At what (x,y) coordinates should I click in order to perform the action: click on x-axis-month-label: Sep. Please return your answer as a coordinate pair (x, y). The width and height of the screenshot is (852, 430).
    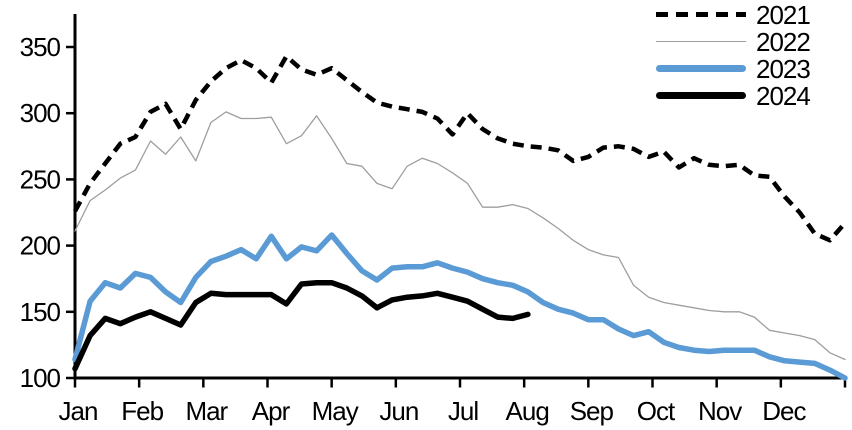
    Looking at the image, I should click on (592, 411).